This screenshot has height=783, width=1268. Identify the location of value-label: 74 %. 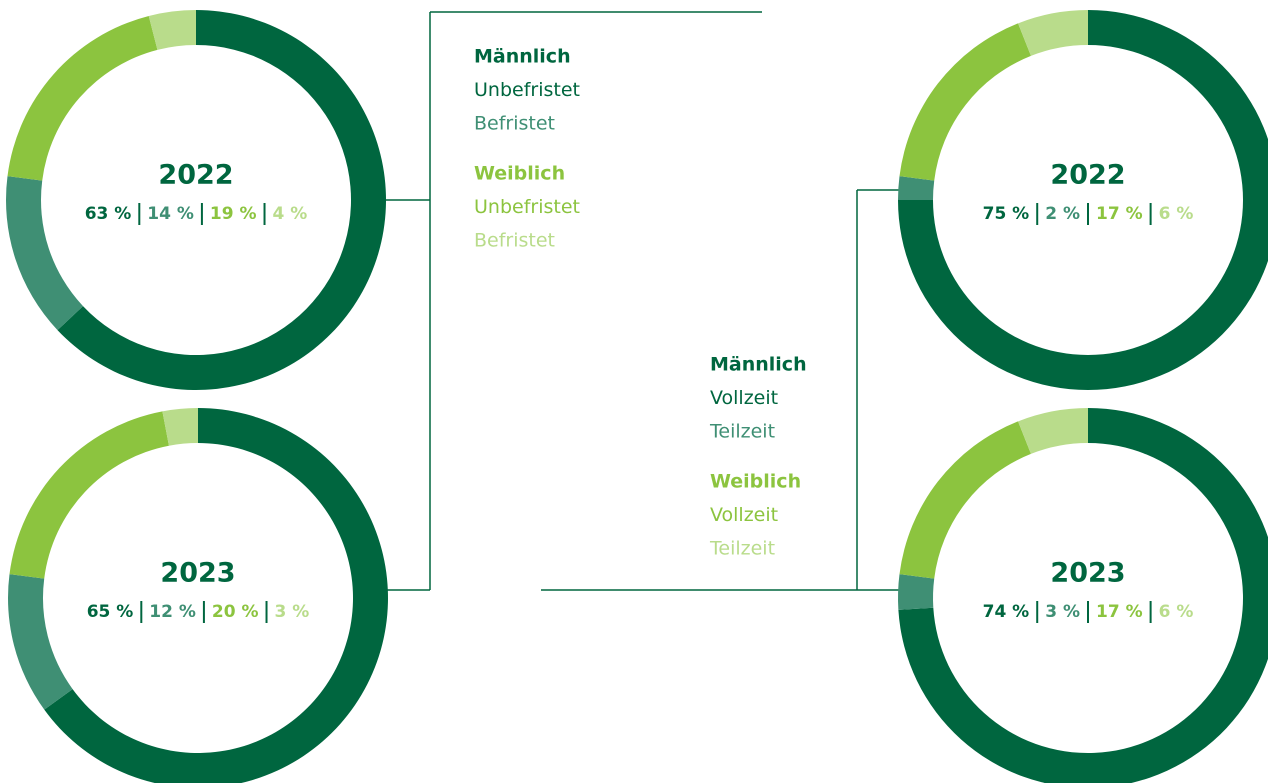
(1006, 612).